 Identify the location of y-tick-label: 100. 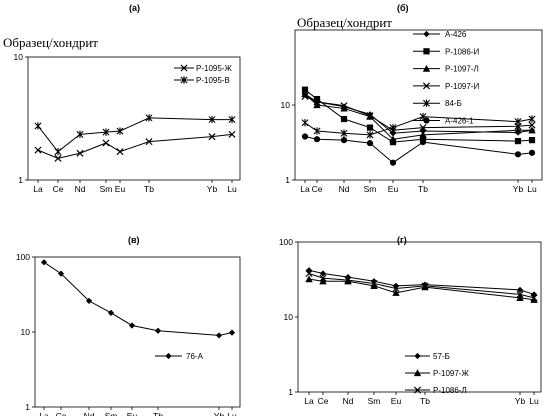
(23, 257).